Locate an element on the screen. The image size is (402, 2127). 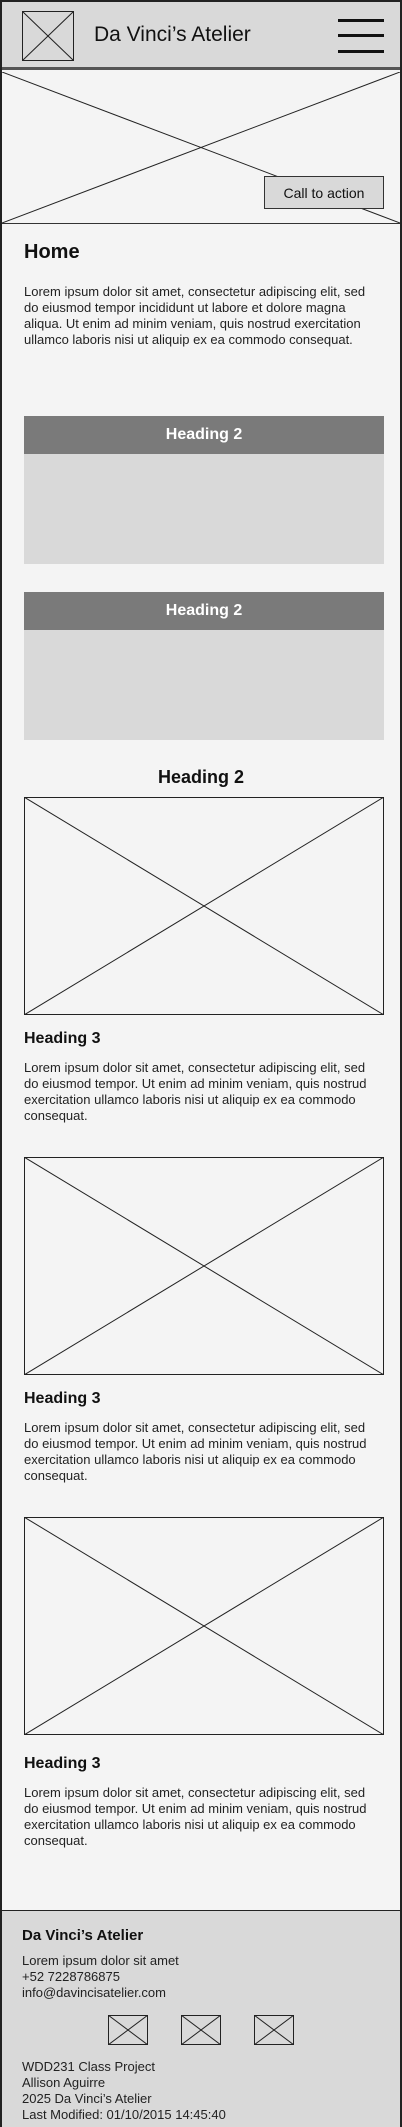
footer-project: WDD231 Class Project is located at coordinates (88, 2066).